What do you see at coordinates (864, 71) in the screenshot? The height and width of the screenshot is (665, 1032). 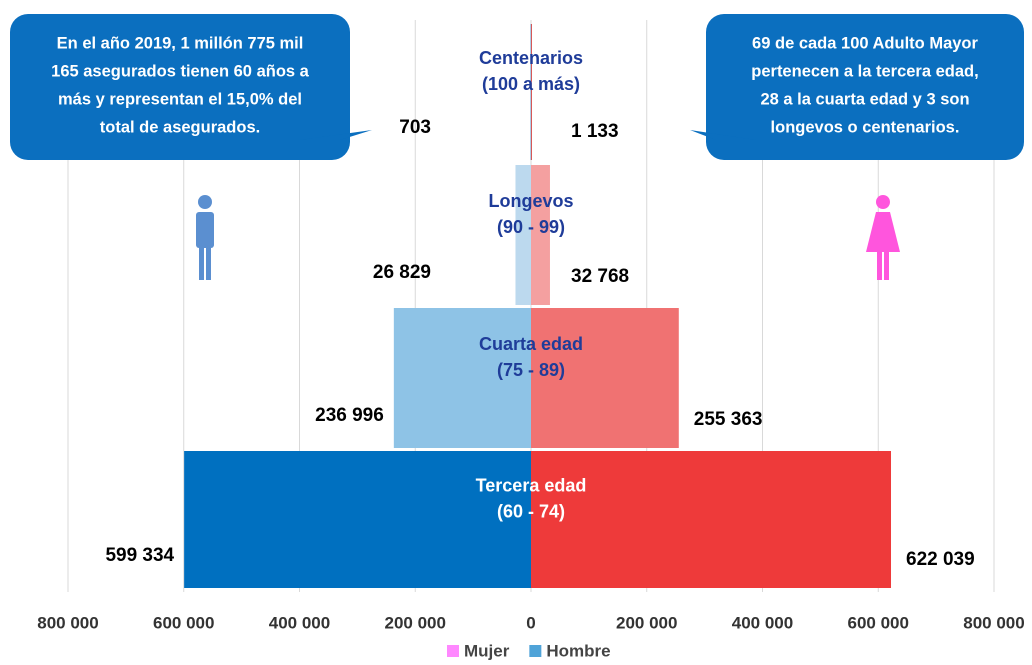 I see `annotation-text: pertenecen a la tercera edad,` at bounding box center [864, 71].